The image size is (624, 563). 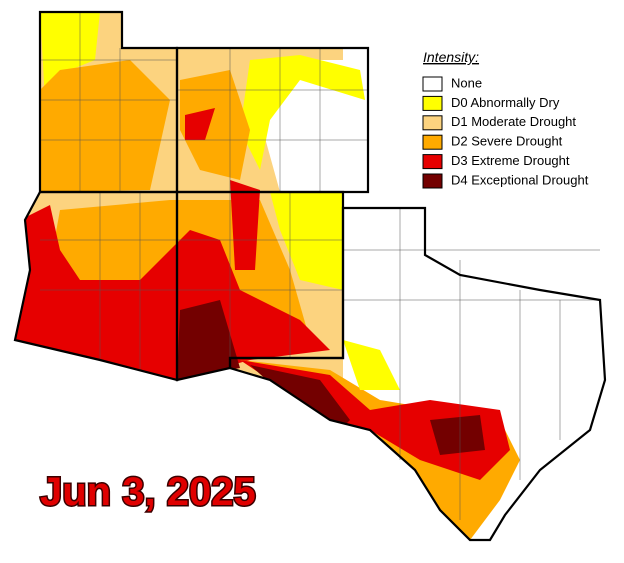 What do you see at coordinates (510, 160) in the screenshot?
I see `legend-label: D3 Extreme Drought` at bounding box center [510, 160].